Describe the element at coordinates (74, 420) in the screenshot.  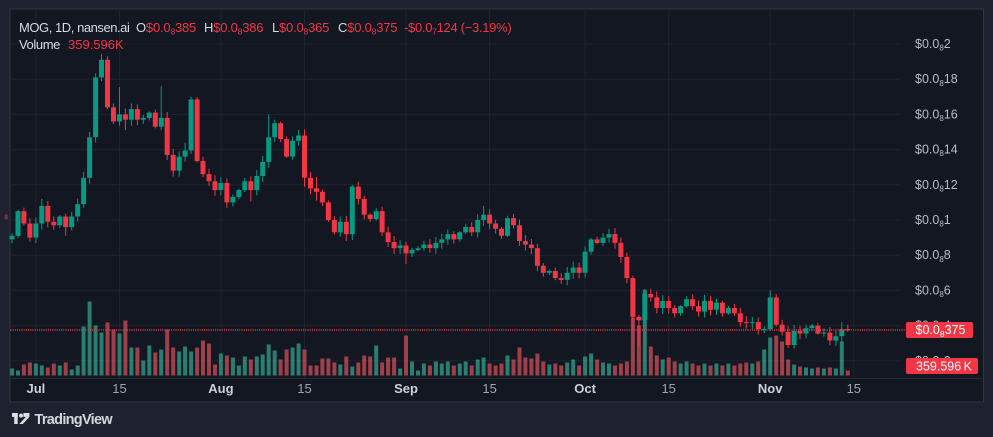
I see `svg-text: TradingView` at that location.